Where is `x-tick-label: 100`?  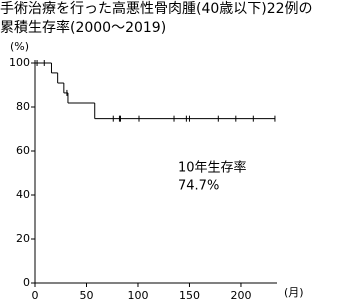
x-tick-label: 100 is located at coordinates (137, 295).